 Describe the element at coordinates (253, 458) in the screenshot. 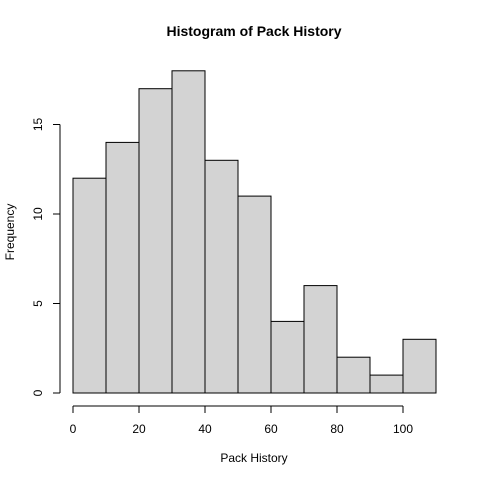

I see `x-axis-label: Pack History` at that location.